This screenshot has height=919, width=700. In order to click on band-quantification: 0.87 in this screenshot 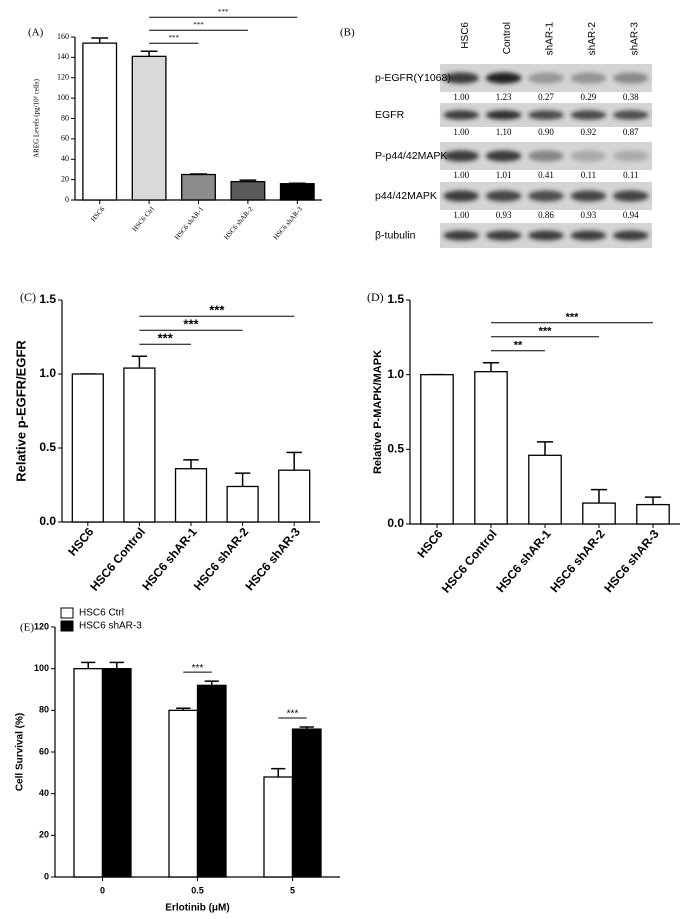, I will do `click(631, 132)`.